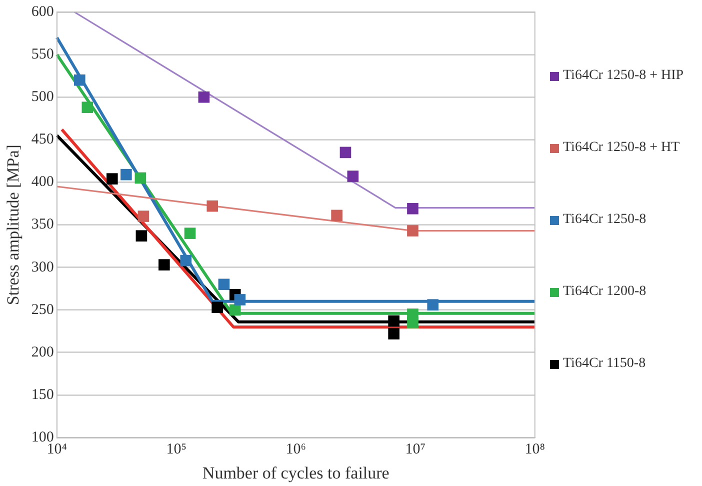 This screenshot has width=702, height=486. I want to click on x-tick-label: 10⁸, so click(534, 450).